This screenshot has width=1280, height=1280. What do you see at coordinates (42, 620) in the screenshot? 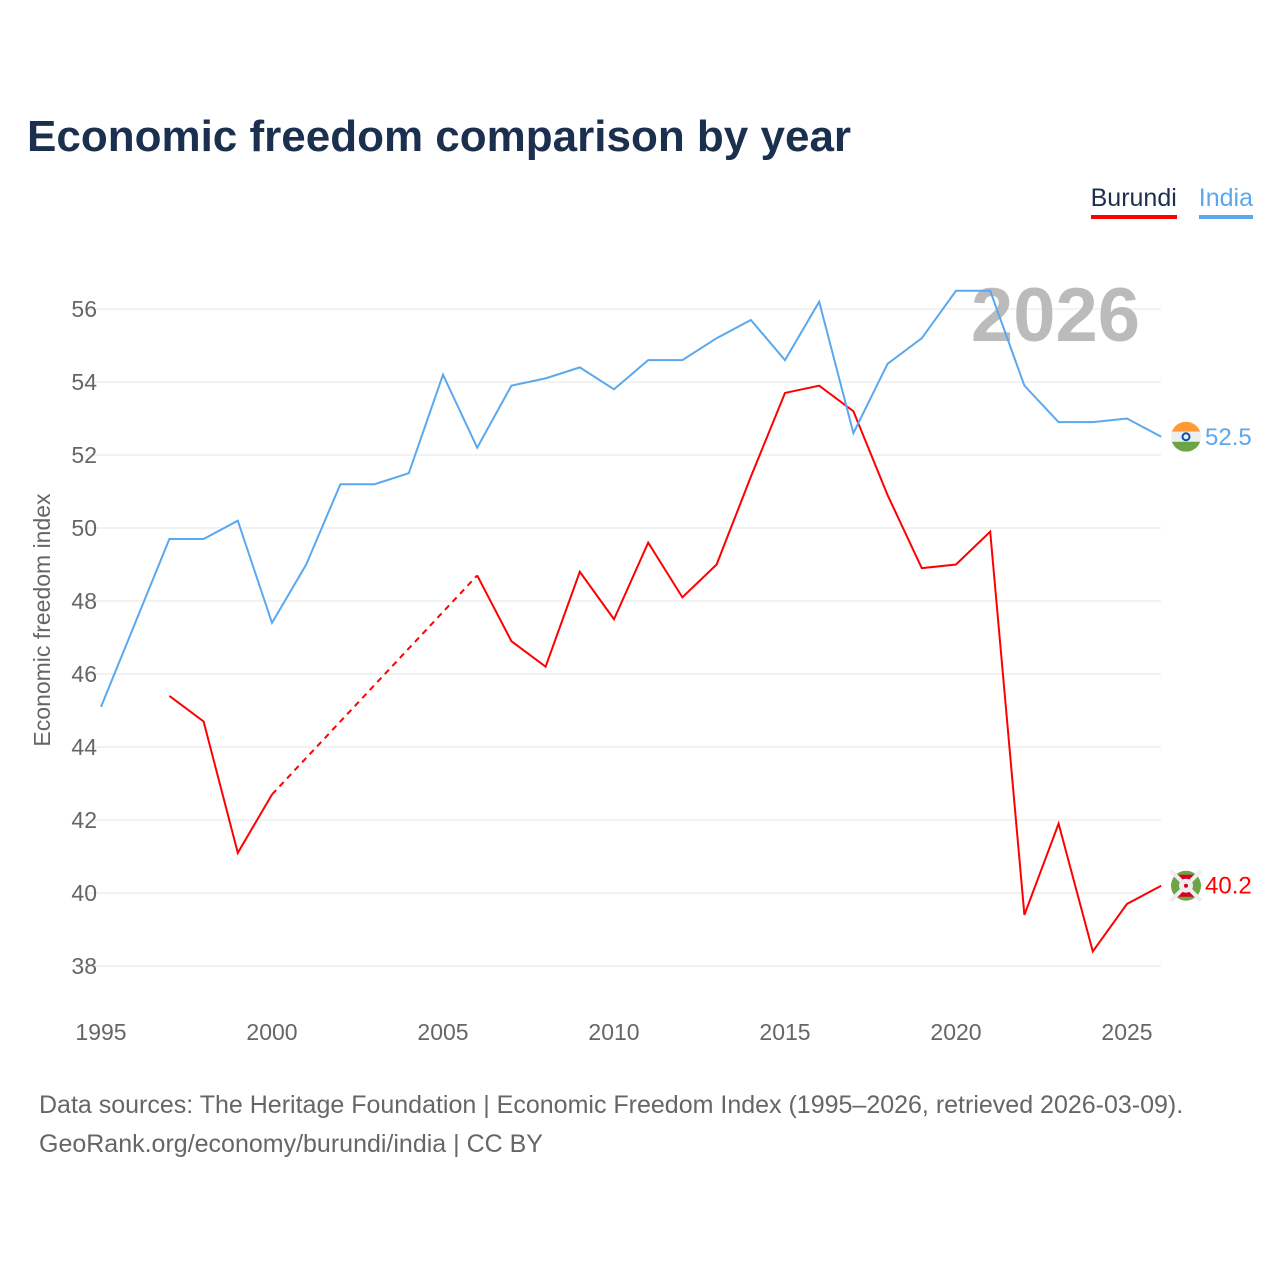
I see `y-axis-label: Economic freedom index` at bounding box center [42, 620].